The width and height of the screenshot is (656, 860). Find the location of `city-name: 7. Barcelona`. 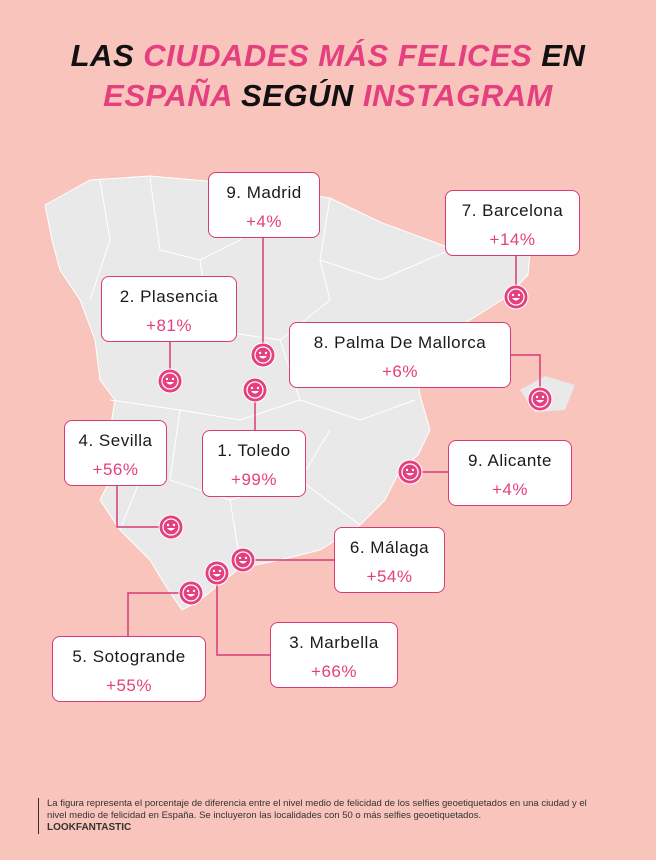

city-name: 7. Barcelona is located at coordinates (512, 210).